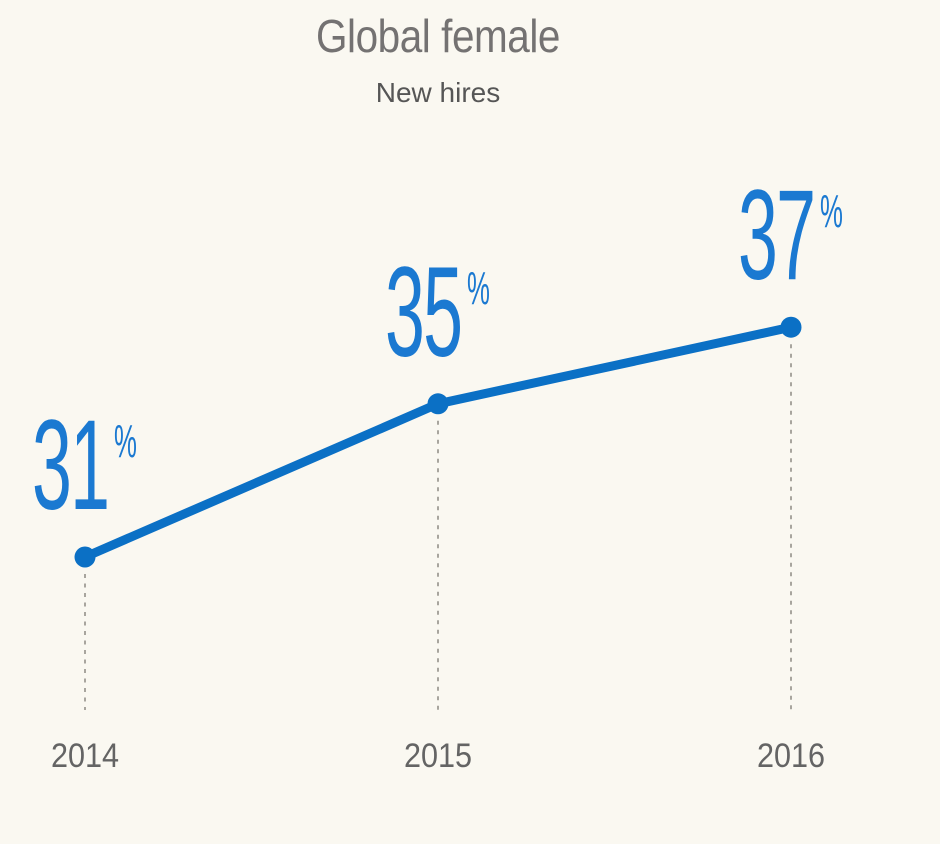 Image resolution: width=940 pixels, height=844 pixels. I want to click on value-label: 35%, so click(437, 312).